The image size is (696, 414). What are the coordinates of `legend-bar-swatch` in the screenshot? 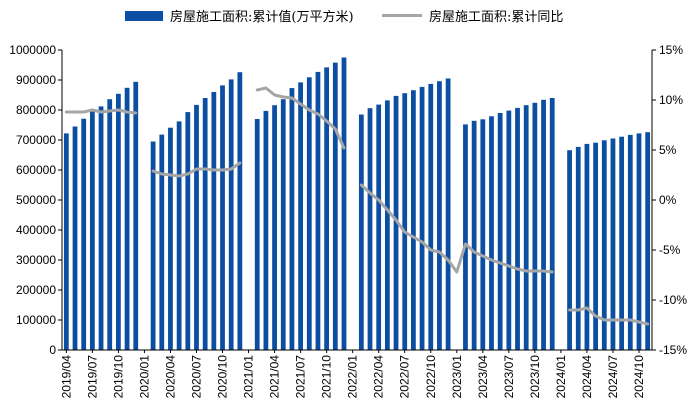 It's located at (144, 15).